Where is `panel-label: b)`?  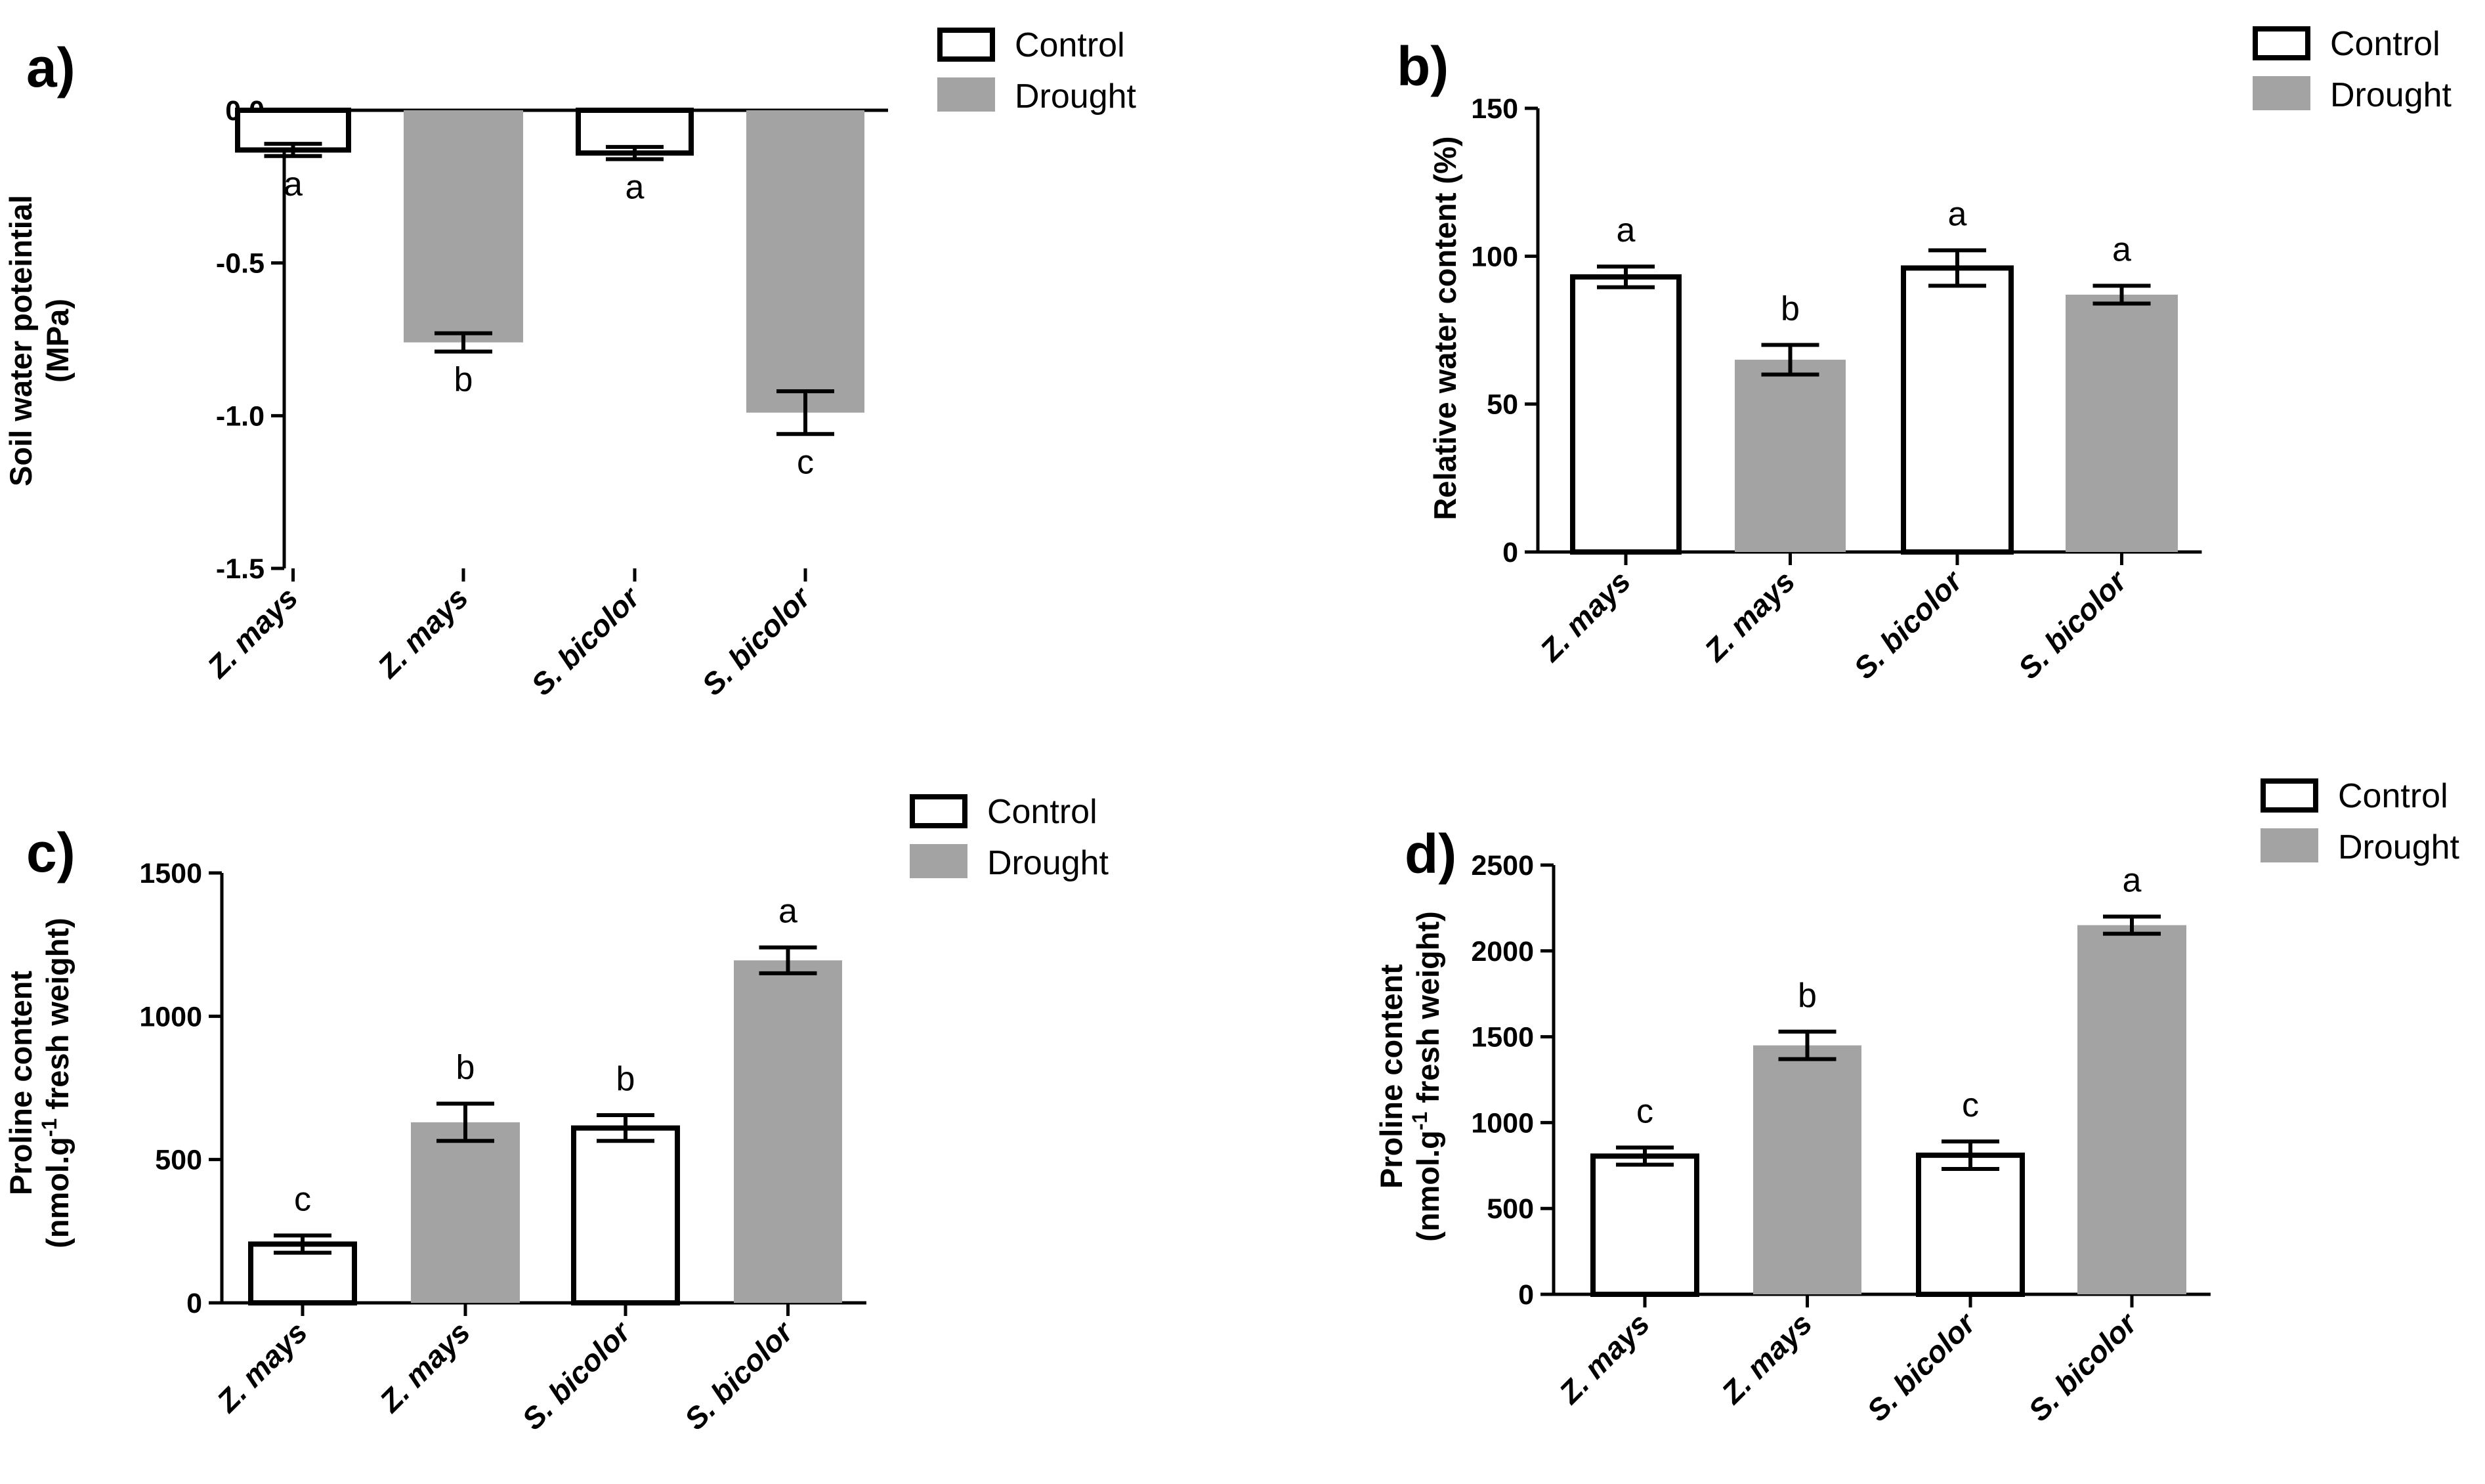 panel-label: b) is located at coordinates (1423, 66).